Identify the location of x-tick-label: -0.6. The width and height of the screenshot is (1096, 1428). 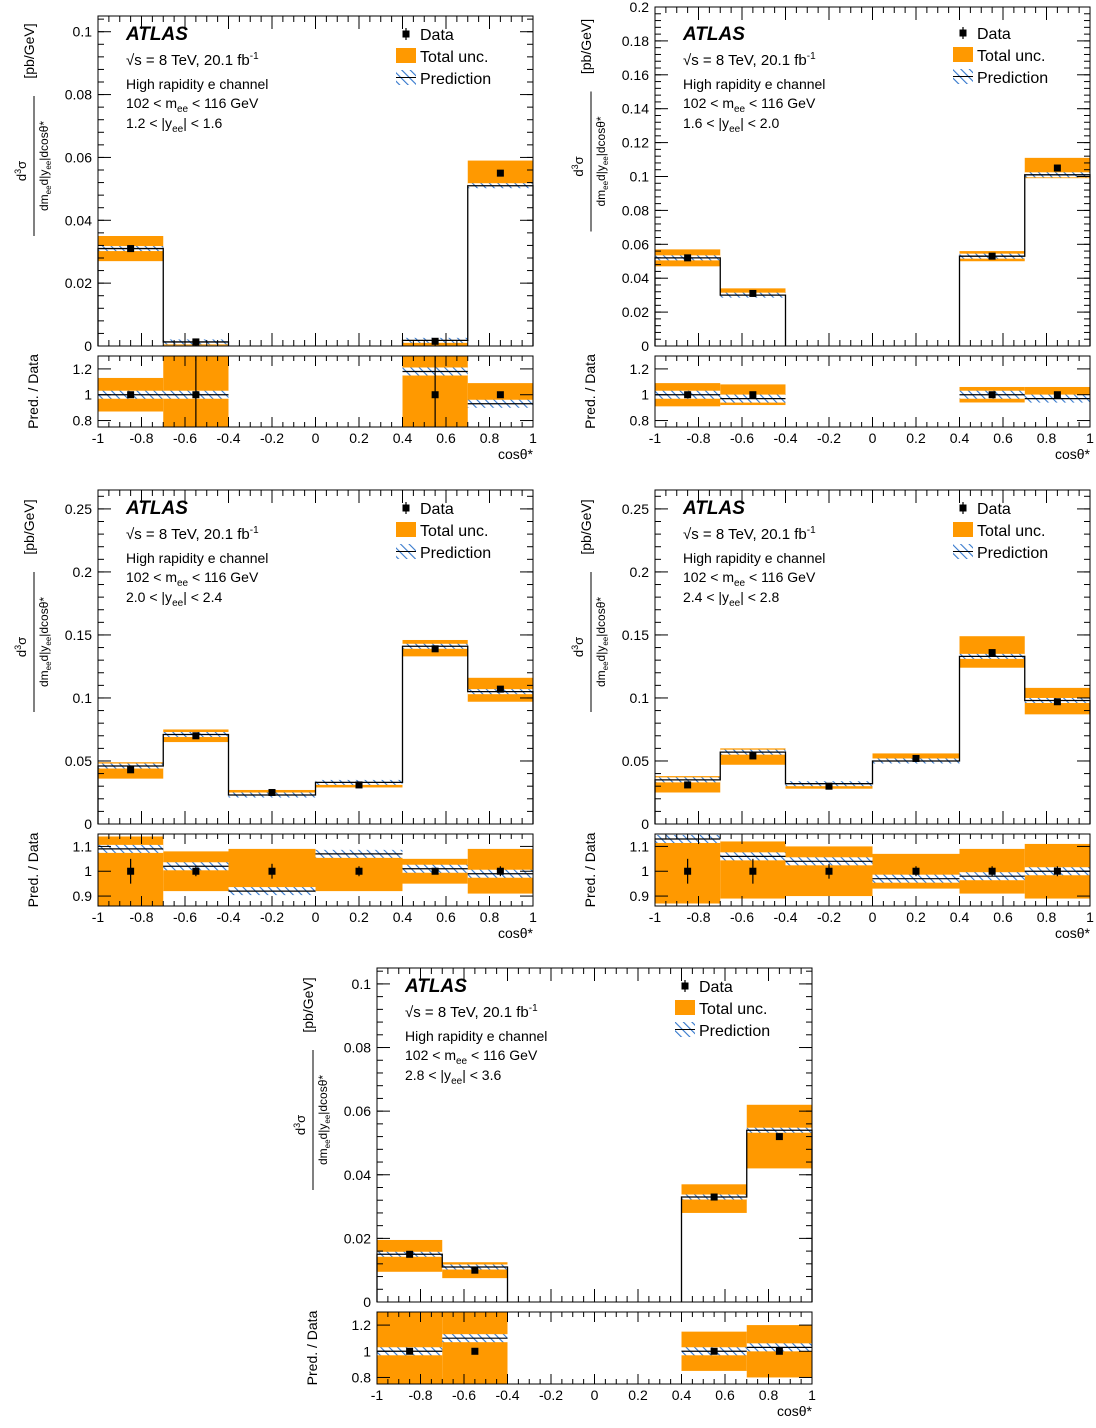
(742, 917).